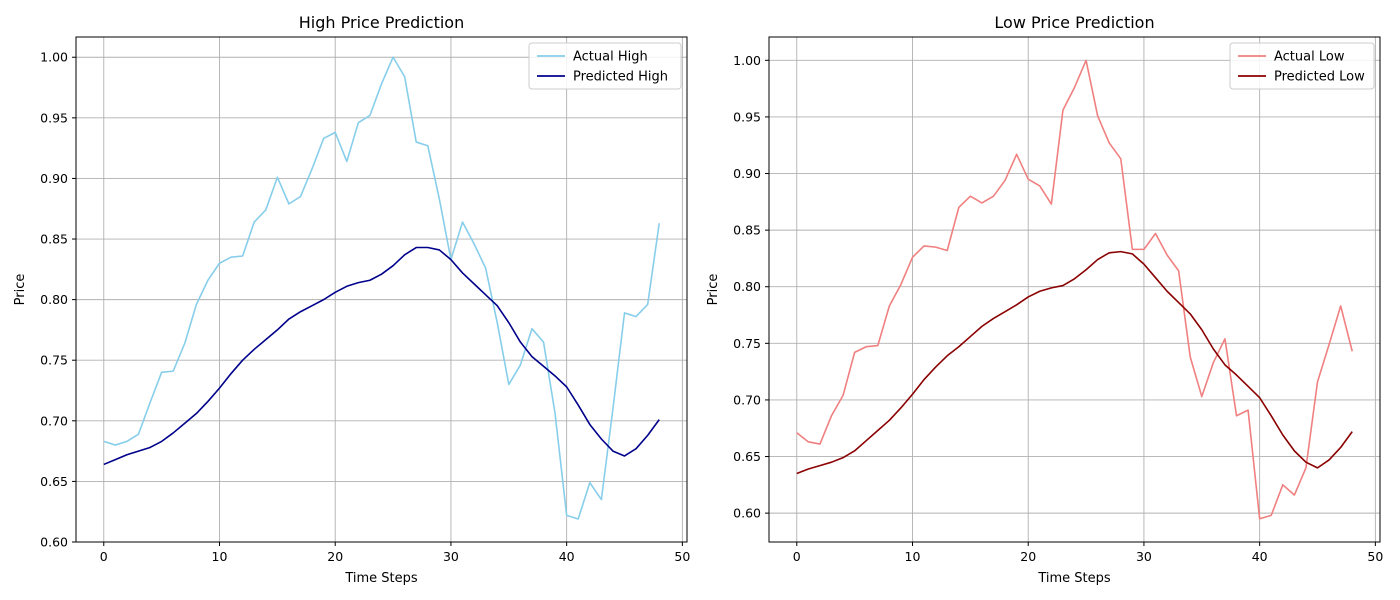 The image size is (1400, 600). I want to click on low-y-tick-label: 0.75, so click(747, 343).